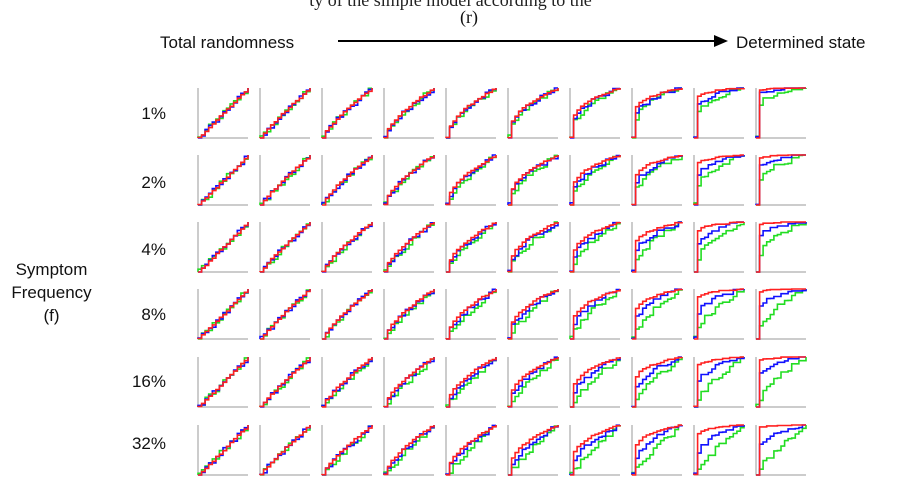 The image size is (901, 477). Describe the element at coordinates (719, 382) in the screenshot. I see `mini-plot-r5-c9` at that location.